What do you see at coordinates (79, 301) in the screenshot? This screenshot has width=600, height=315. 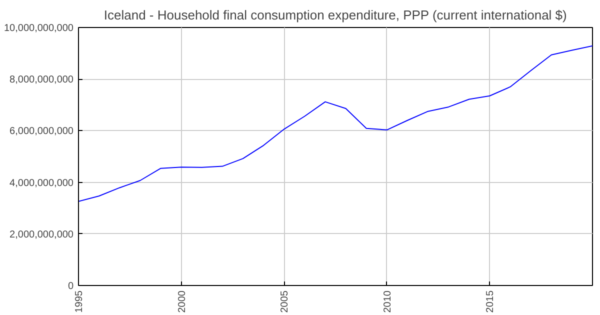 I see `x-tick-label: 1995` at bounding box center [79, 301].